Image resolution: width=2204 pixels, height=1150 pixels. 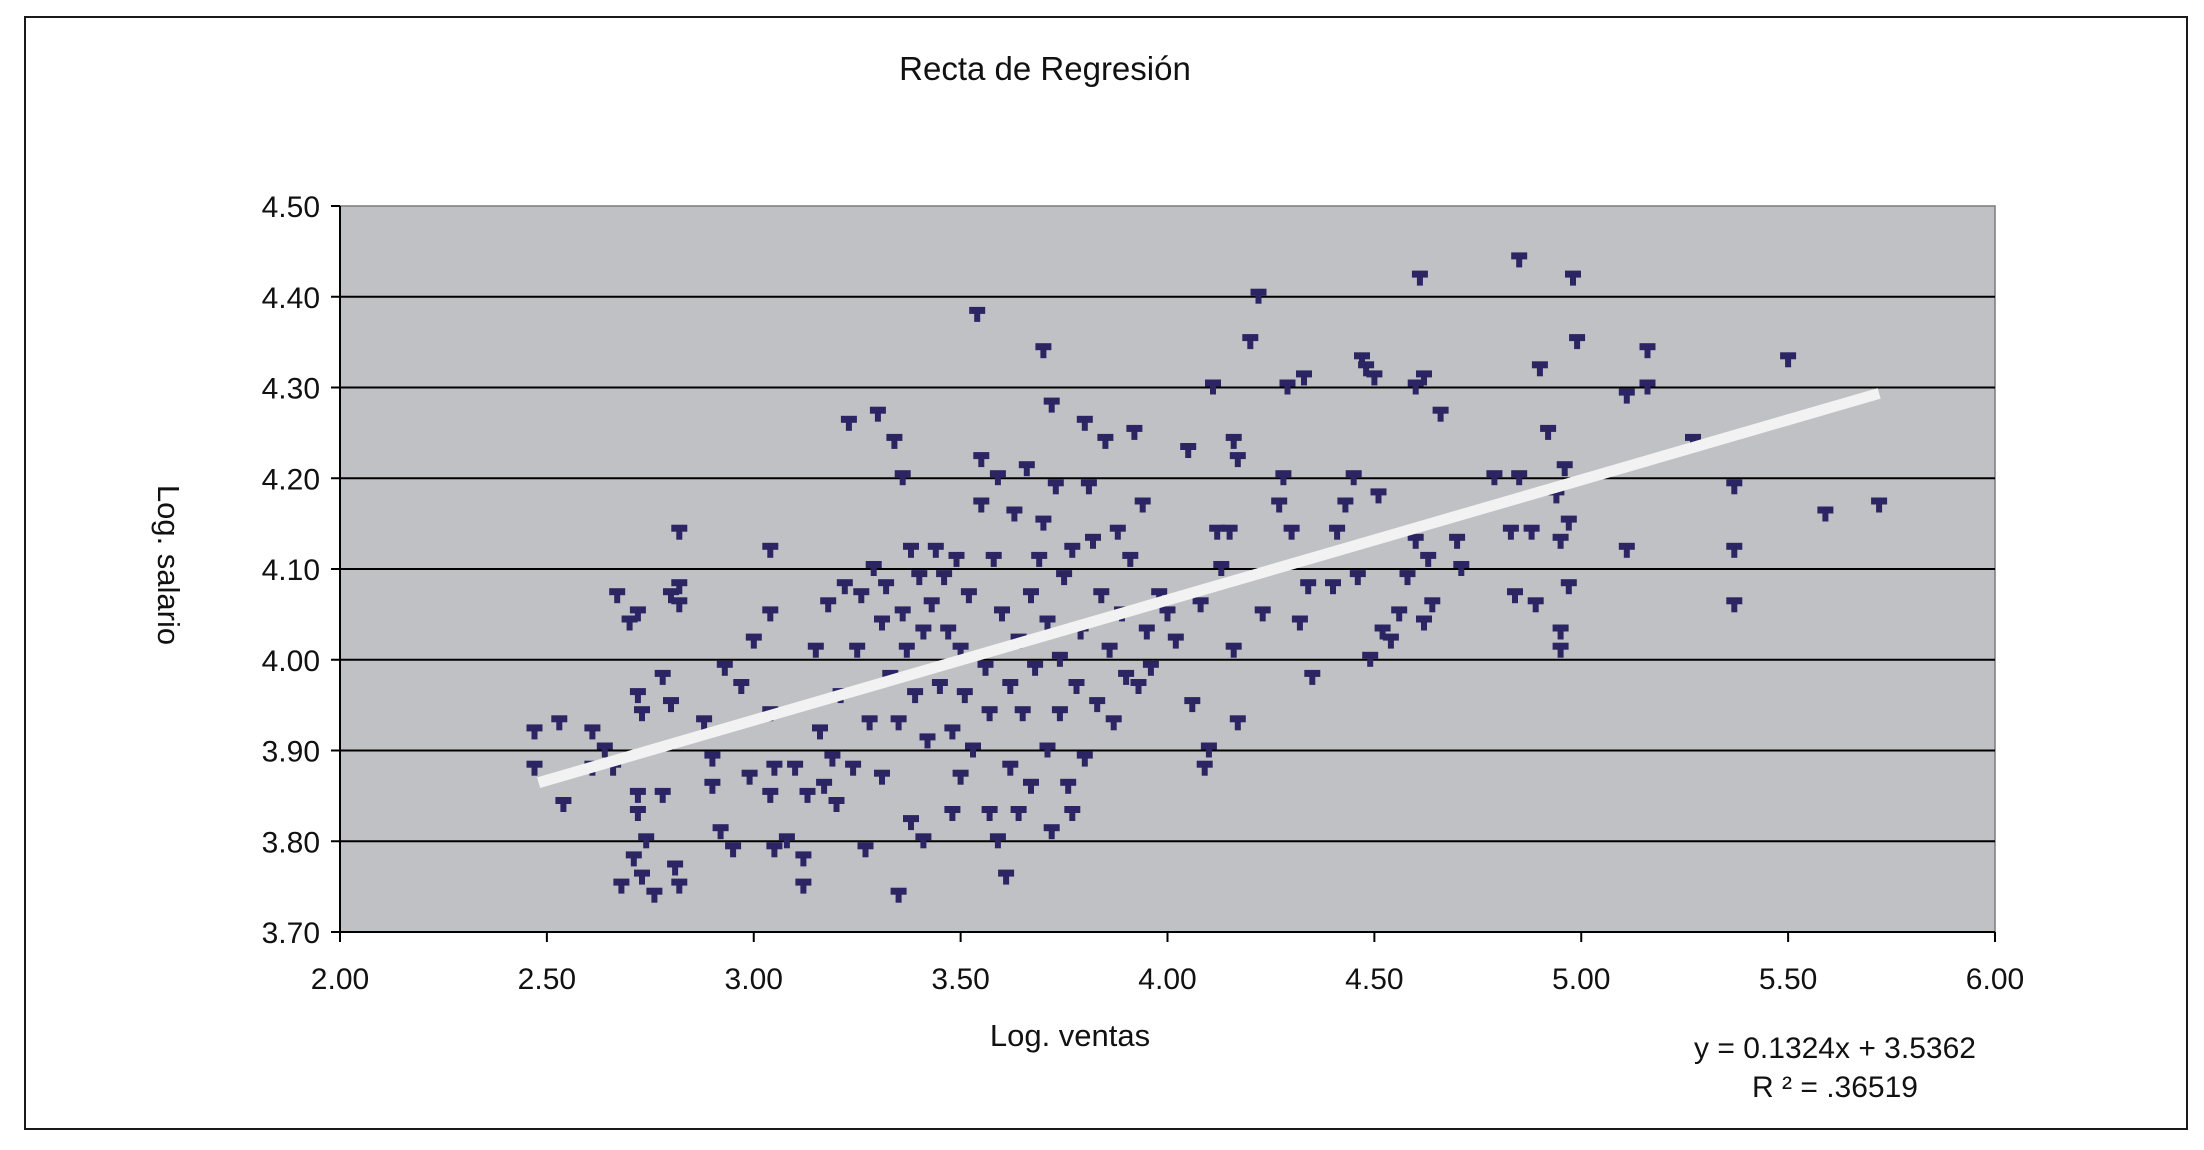 I want to click on y-axis-label: Log. salario, so click(x=168, y=565).